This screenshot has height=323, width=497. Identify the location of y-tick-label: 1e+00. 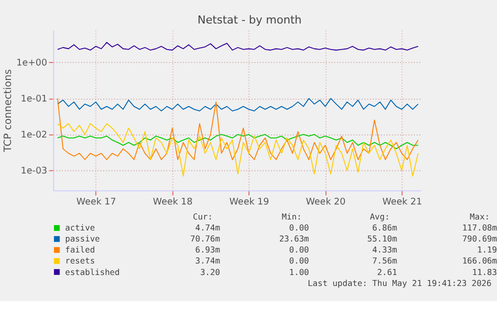
(32, 63).